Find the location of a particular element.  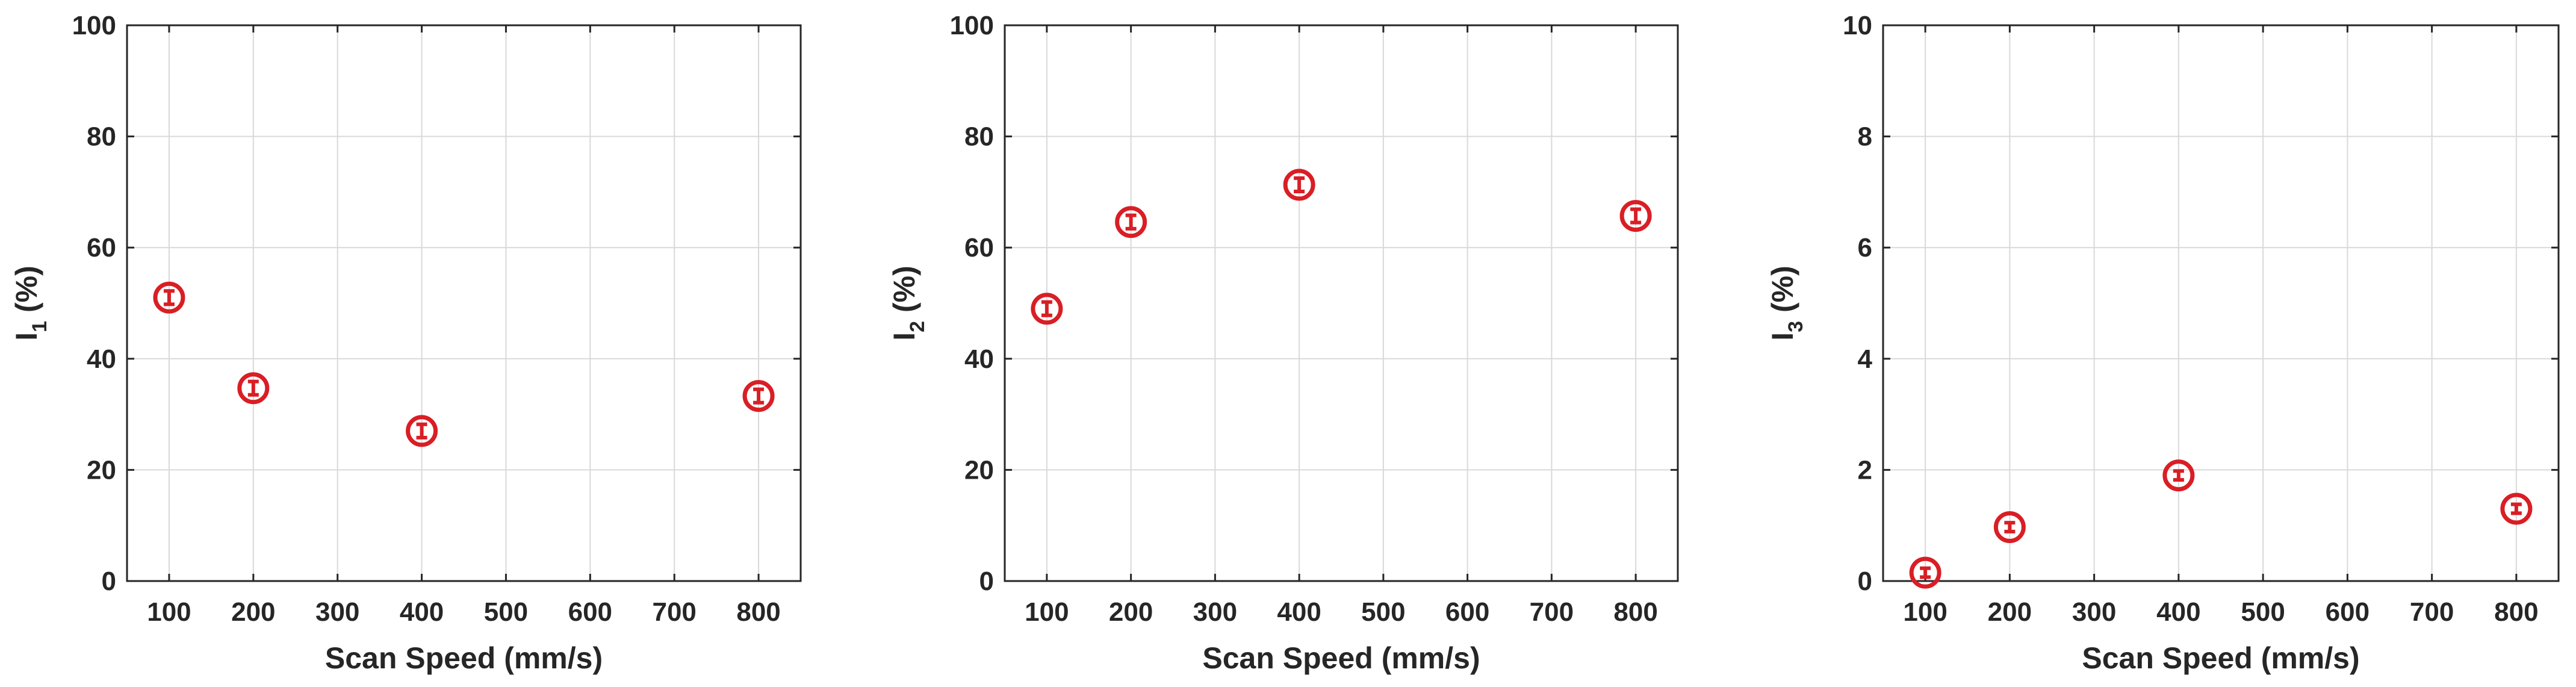

y-tick-label: 4 is located at coordinates (1865, 359).